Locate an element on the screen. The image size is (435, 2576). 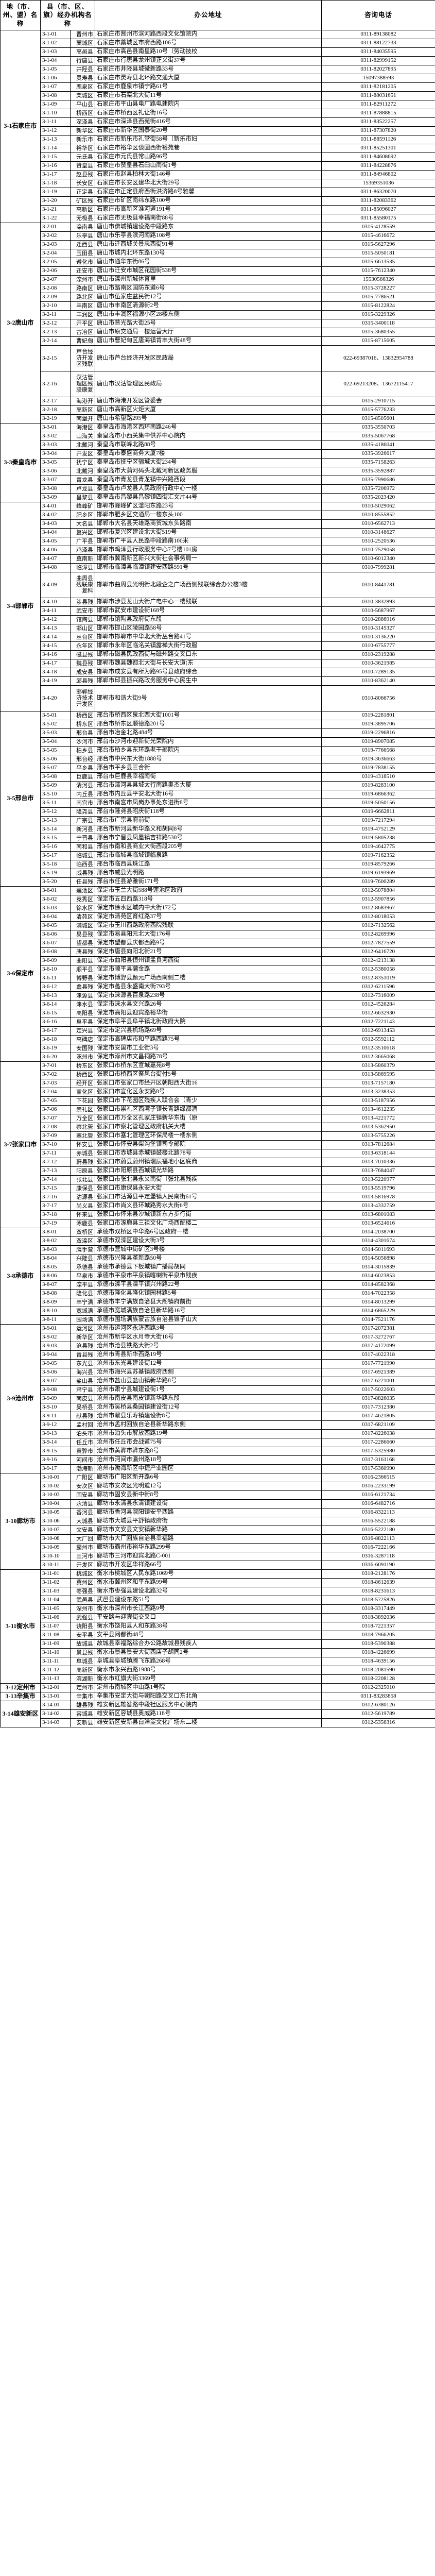
table-row: 3-5-04 沙河市 邢台市沙河市迎新街光荣院内 0319-8907085 is located at coordinates (218, 742).